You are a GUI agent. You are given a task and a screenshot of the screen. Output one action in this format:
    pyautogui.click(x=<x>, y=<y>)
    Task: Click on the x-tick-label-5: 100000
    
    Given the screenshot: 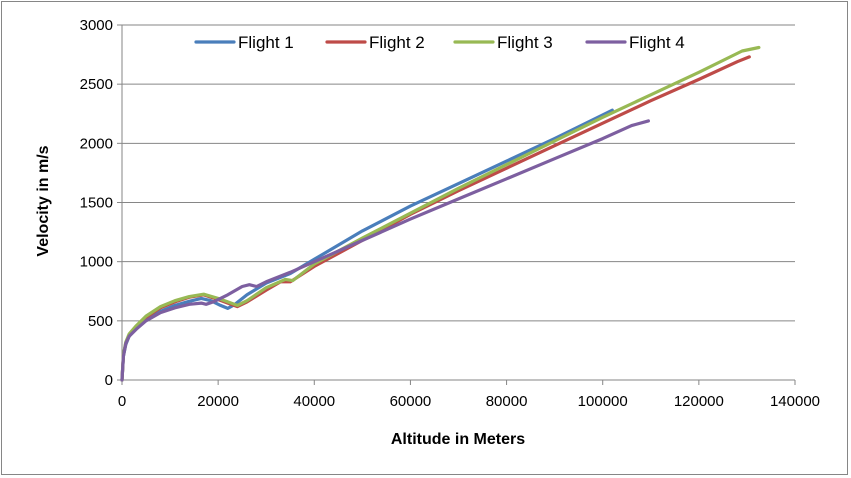 What is the action you would take?
    pyautogui.click(x=603, y=401)
    